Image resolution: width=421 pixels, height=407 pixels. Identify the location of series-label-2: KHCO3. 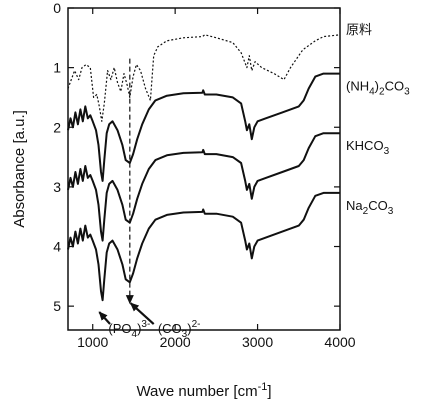
(368, 147).